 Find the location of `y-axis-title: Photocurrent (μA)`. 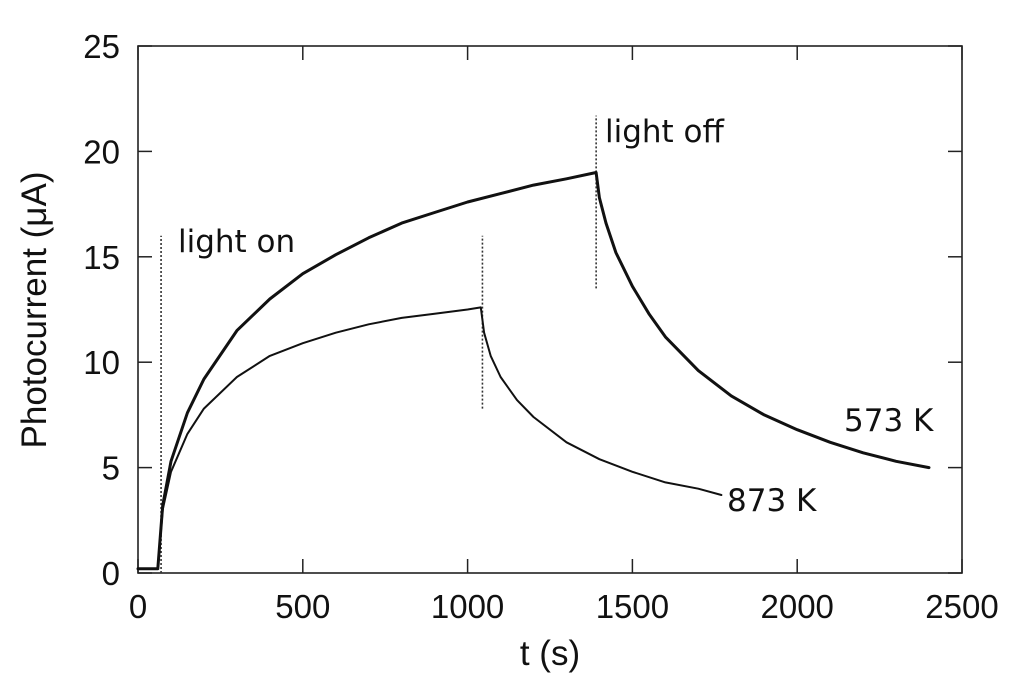

y-axis-title: Photocurrent (μA) is located at coordinates (34, 310).